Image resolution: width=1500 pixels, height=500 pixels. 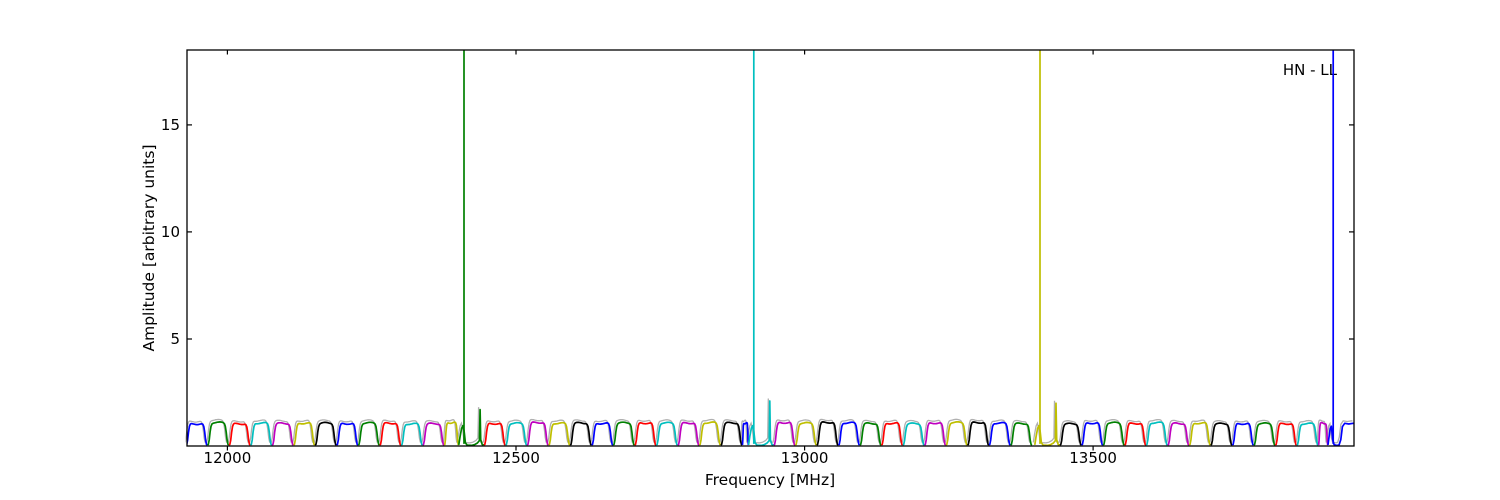 I want to click on y-tick-label: 15, so click(x=170, y=125).